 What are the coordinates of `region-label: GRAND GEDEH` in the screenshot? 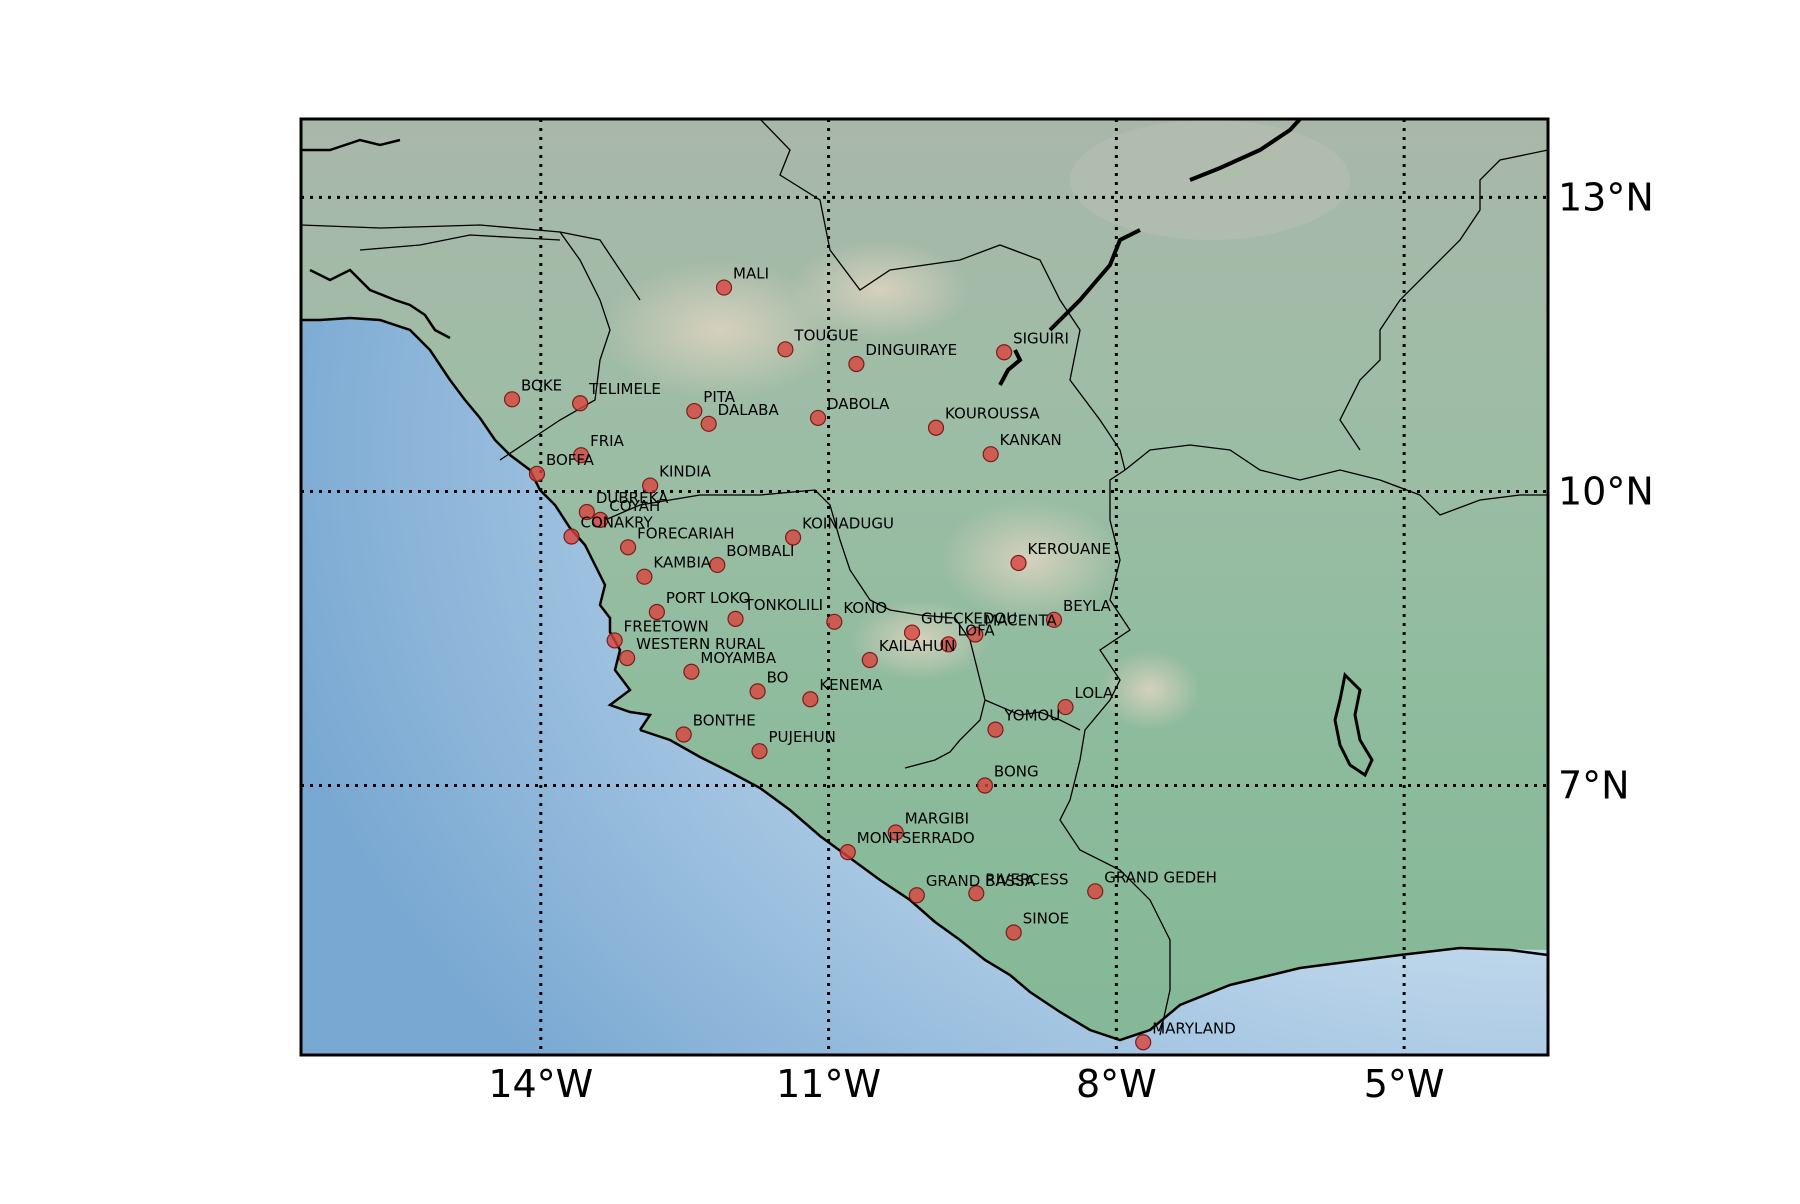 It's located at (1160, 877).